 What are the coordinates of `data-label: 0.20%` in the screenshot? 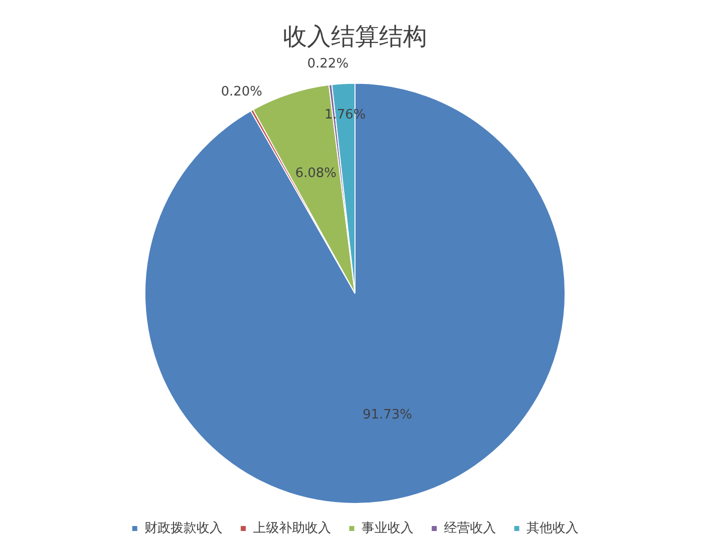 It's located at (241, 92).